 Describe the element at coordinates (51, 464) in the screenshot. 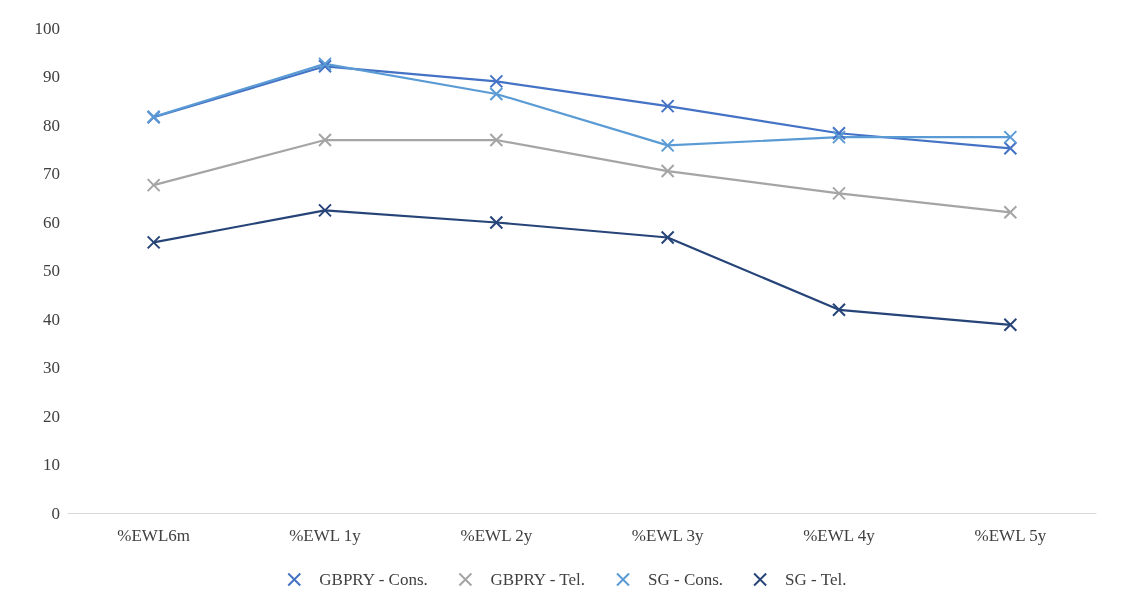

I see `y-tick-label: 10` at that location.